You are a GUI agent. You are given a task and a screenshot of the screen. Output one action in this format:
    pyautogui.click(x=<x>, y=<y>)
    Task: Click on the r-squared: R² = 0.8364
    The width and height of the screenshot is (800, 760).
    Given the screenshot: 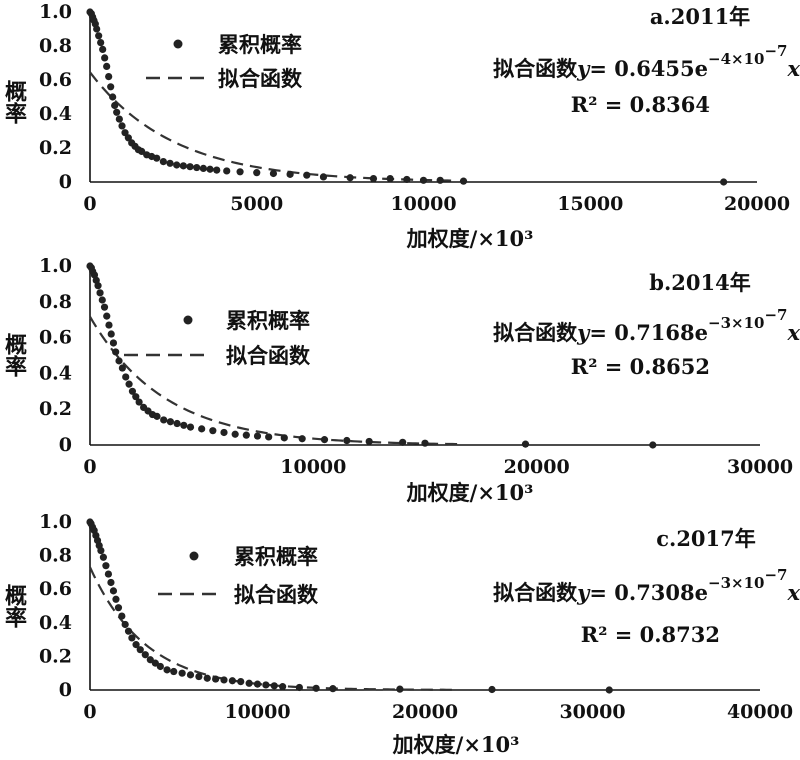 What is the action you would take?
    pyautogui.click(x=640, y=104)
    